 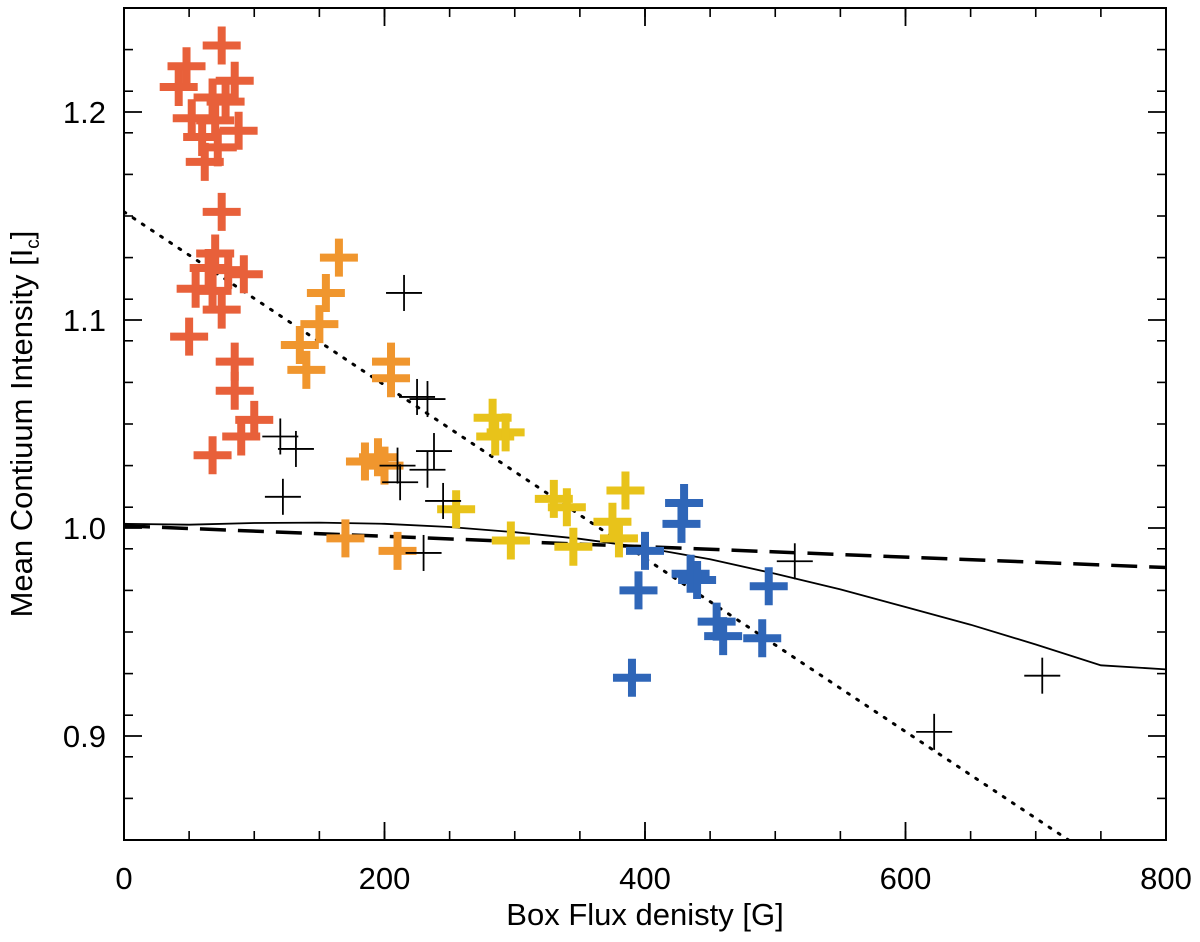 I want to click on x-tick-label: 400, so click(x=645, y=878).